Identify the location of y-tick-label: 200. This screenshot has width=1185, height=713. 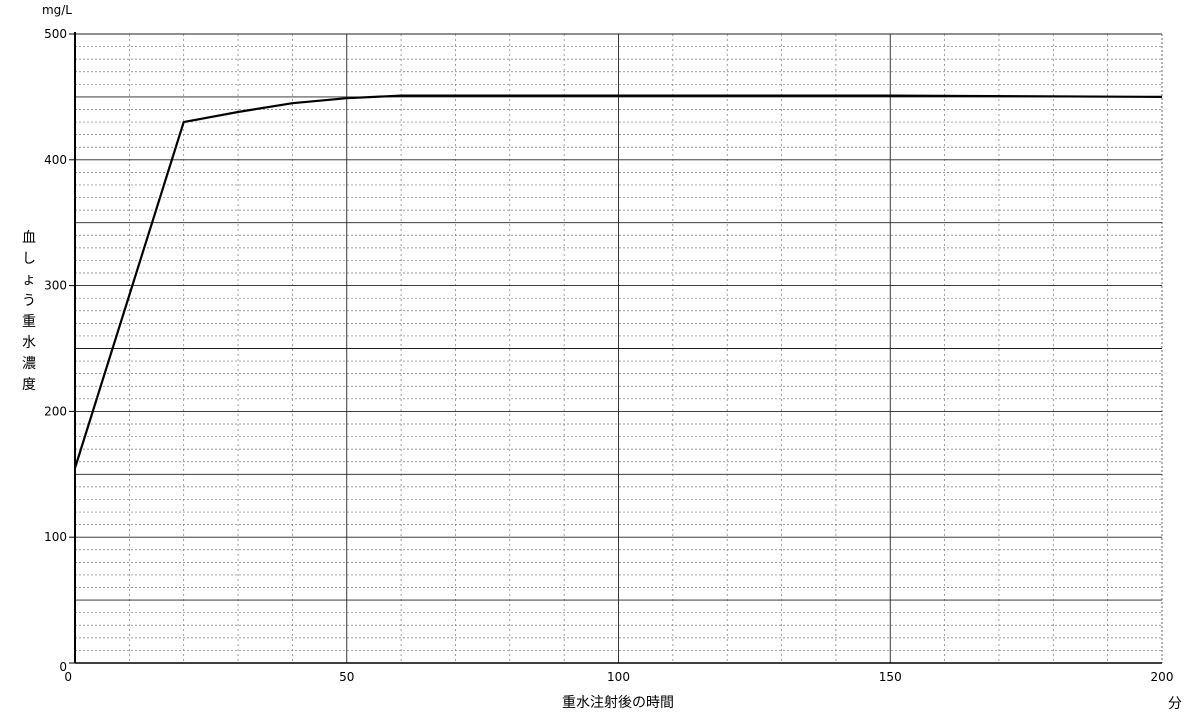
(55, 411).